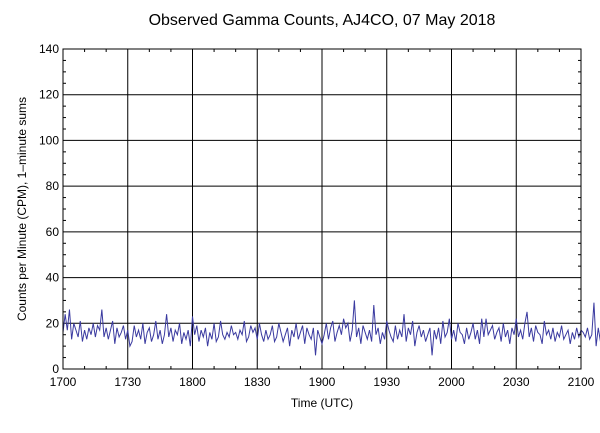 Image resolution: width=600 pixels, height=433 pixels. What do you see at coordinates (49, 49) in the screenshot?
I see `y-tick-label: 140` at bounding box center [49, 49].